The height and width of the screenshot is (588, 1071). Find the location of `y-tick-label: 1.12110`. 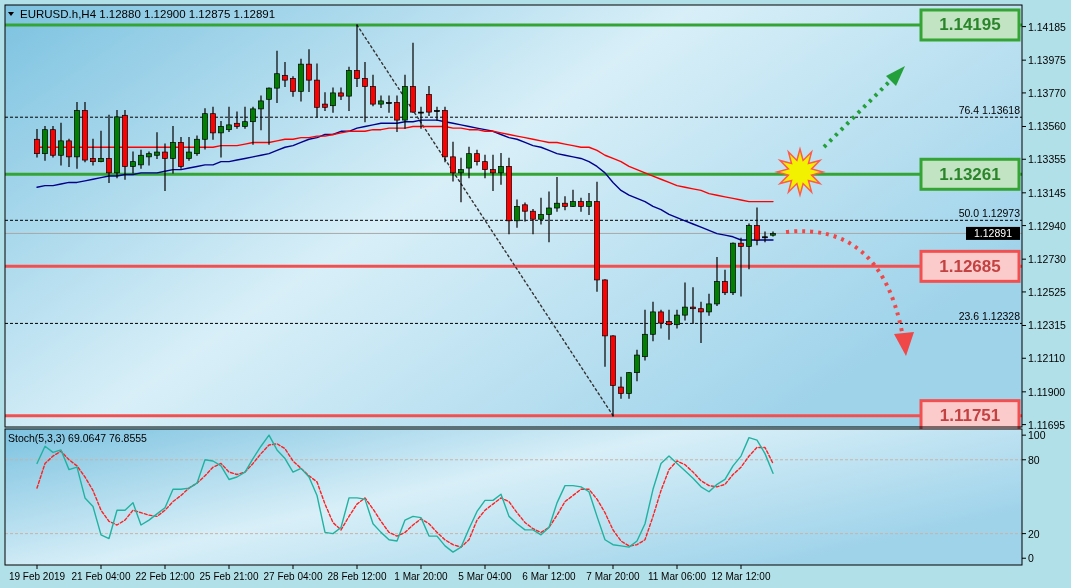

y-tick-label: 1.12110 is located at coordinates (1047, 358).